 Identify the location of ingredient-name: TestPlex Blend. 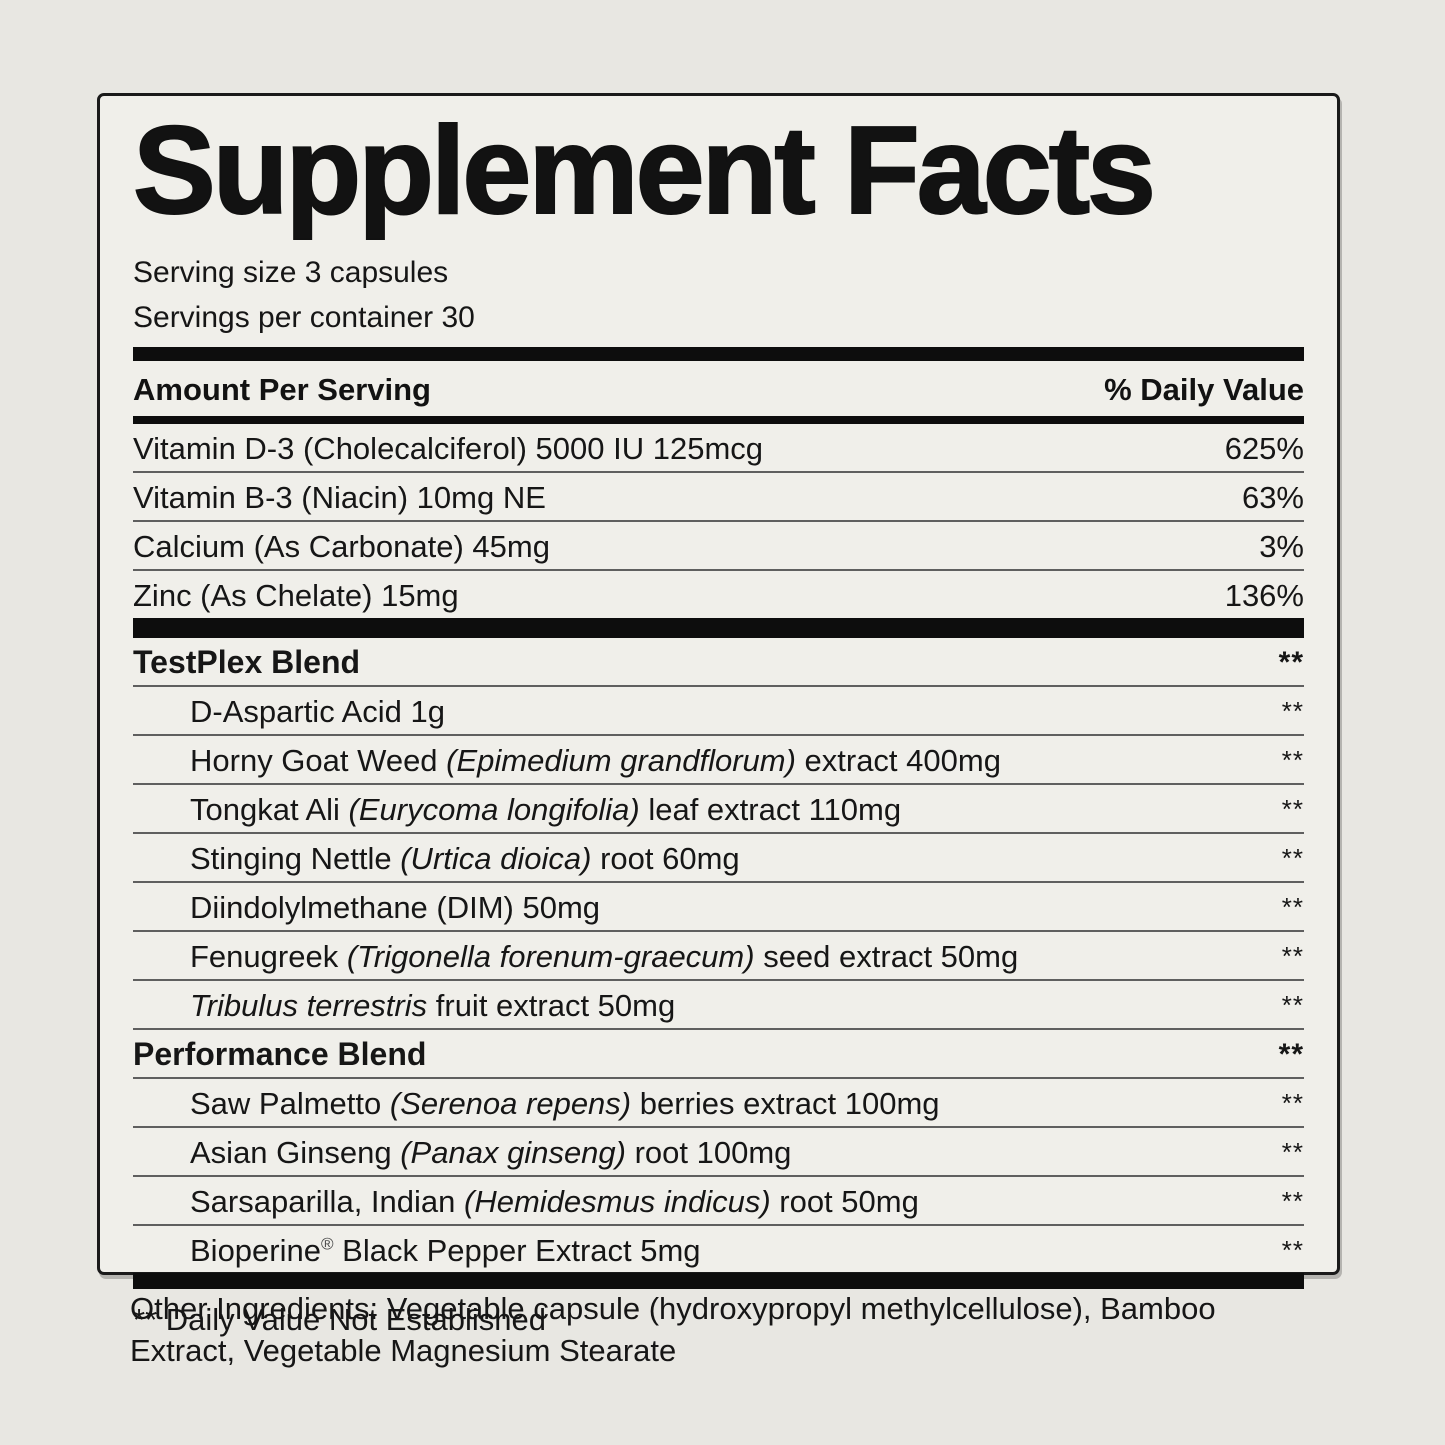
(247, 662).